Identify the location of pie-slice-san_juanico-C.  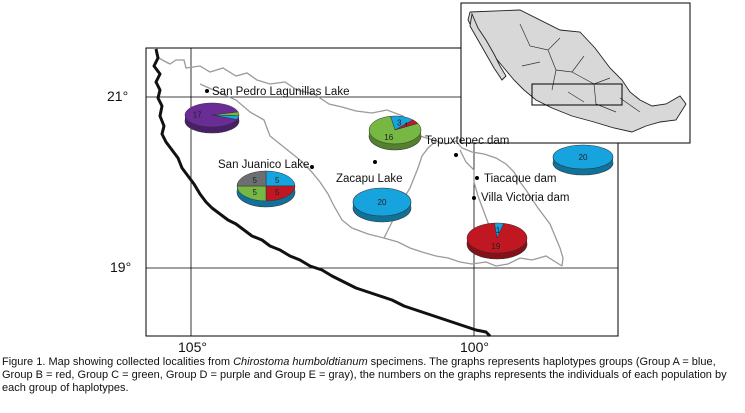
(251, 193).